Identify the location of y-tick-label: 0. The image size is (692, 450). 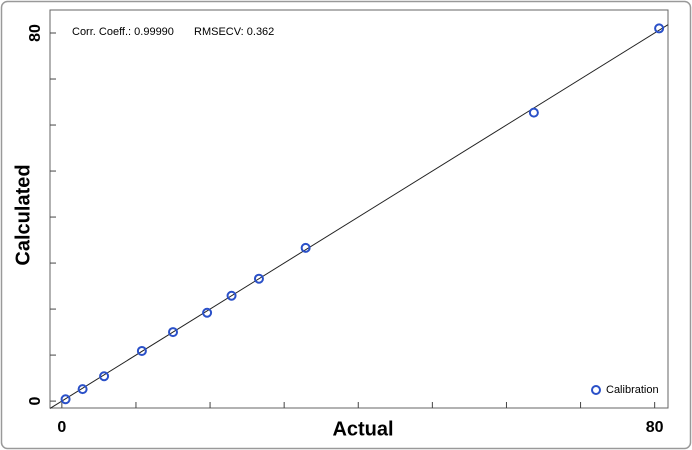
(35, 401).